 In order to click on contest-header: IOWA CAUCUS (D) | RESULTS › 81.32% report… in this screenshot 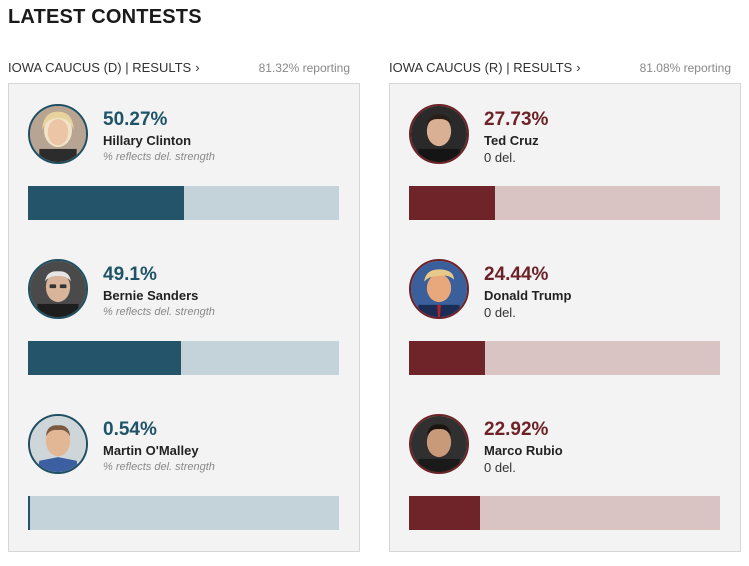, I will do `click(184, 69)`.